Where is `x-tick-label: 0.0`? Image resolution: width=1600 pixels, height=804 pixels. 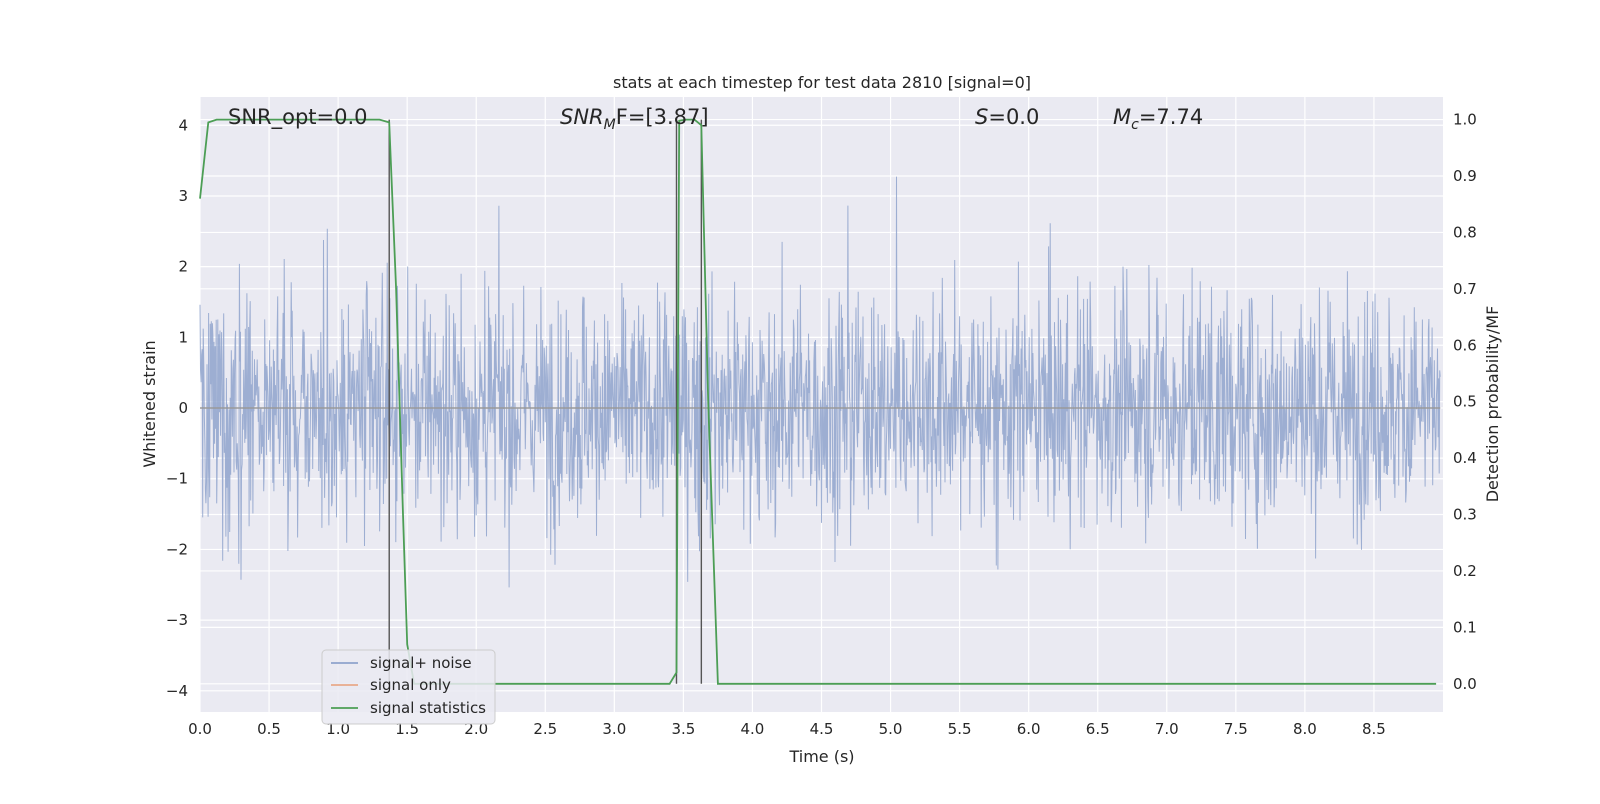 x-tick-label: 0.0 is located at coordinates (200, 729).